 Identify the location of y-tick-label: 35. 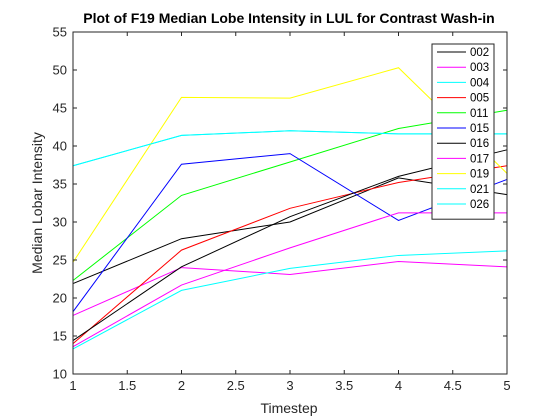
(60, 184).